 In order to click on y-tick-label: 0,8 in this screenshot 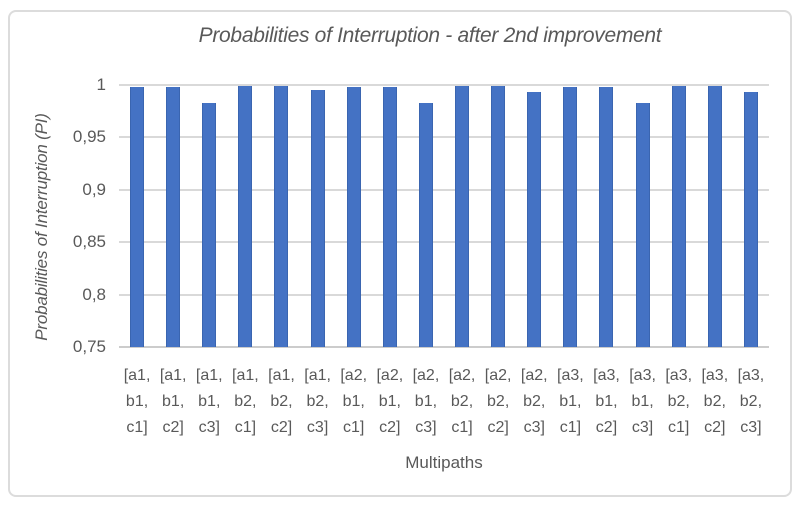, I will do `click(94, 294)`.